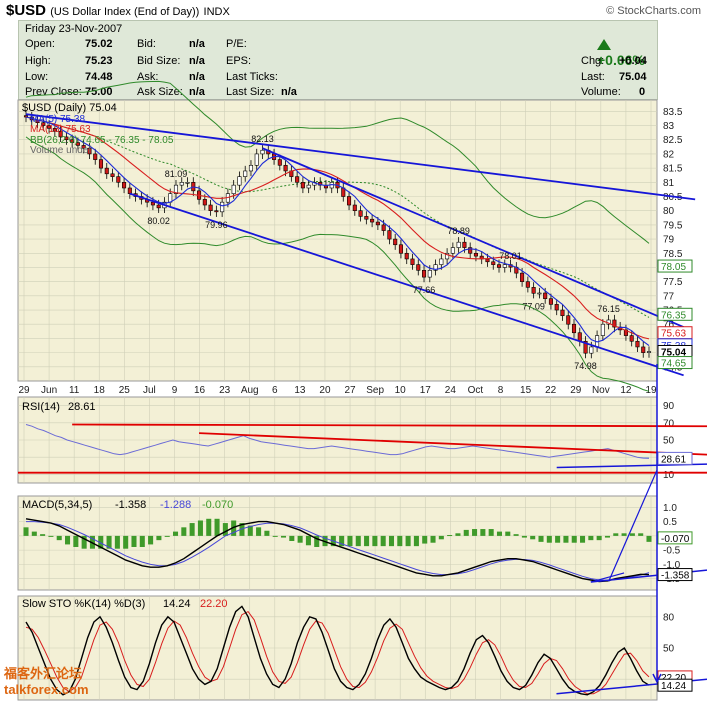  I want to click on x-tick-label: 16, so click(200, 390).